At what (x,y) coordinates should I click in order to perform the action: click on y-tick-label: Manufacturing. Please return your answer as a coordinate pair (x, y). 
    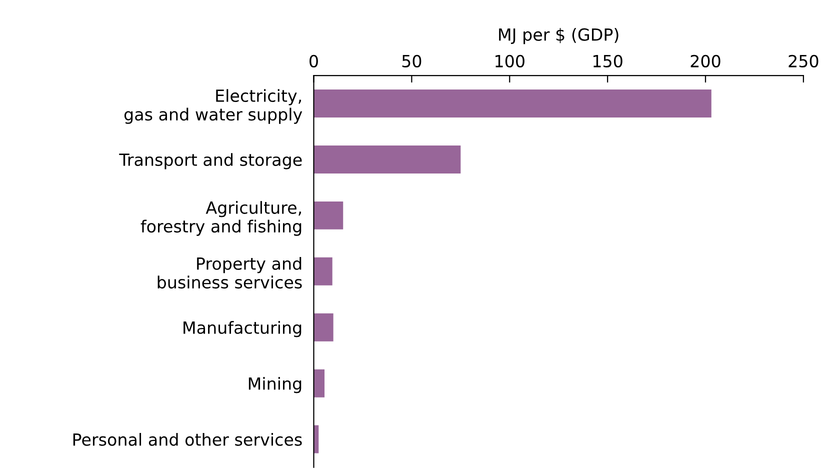
    Looking at the image, I should click on (243, 329).